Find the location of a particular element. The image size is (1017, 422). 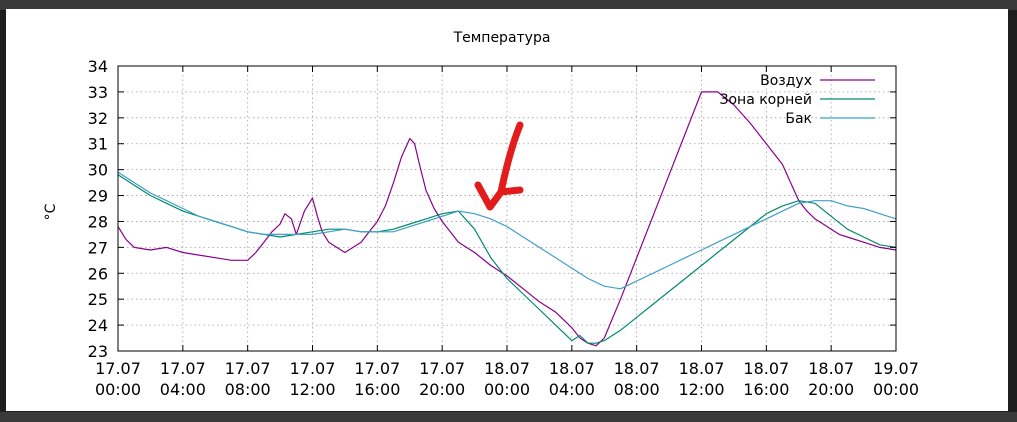

red-arrow-annotation is located at coordinates (499, 166).